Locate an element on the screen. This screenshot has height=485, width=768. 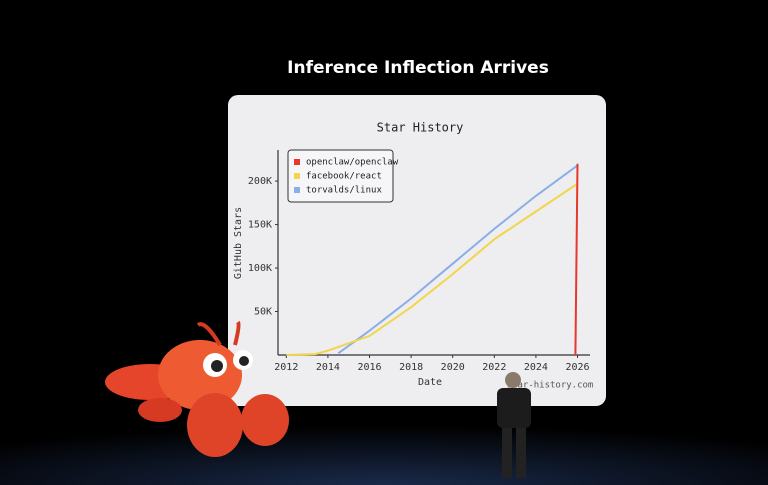
legend-label: torvalds/linux is located at coordinates (344, 191).